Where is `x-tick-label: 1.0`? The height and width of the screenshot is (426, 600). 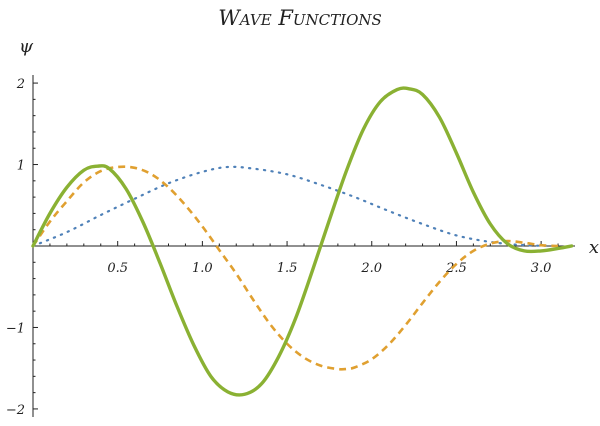
x-tick-label: 1.0 is located at coordinates (202, 268).